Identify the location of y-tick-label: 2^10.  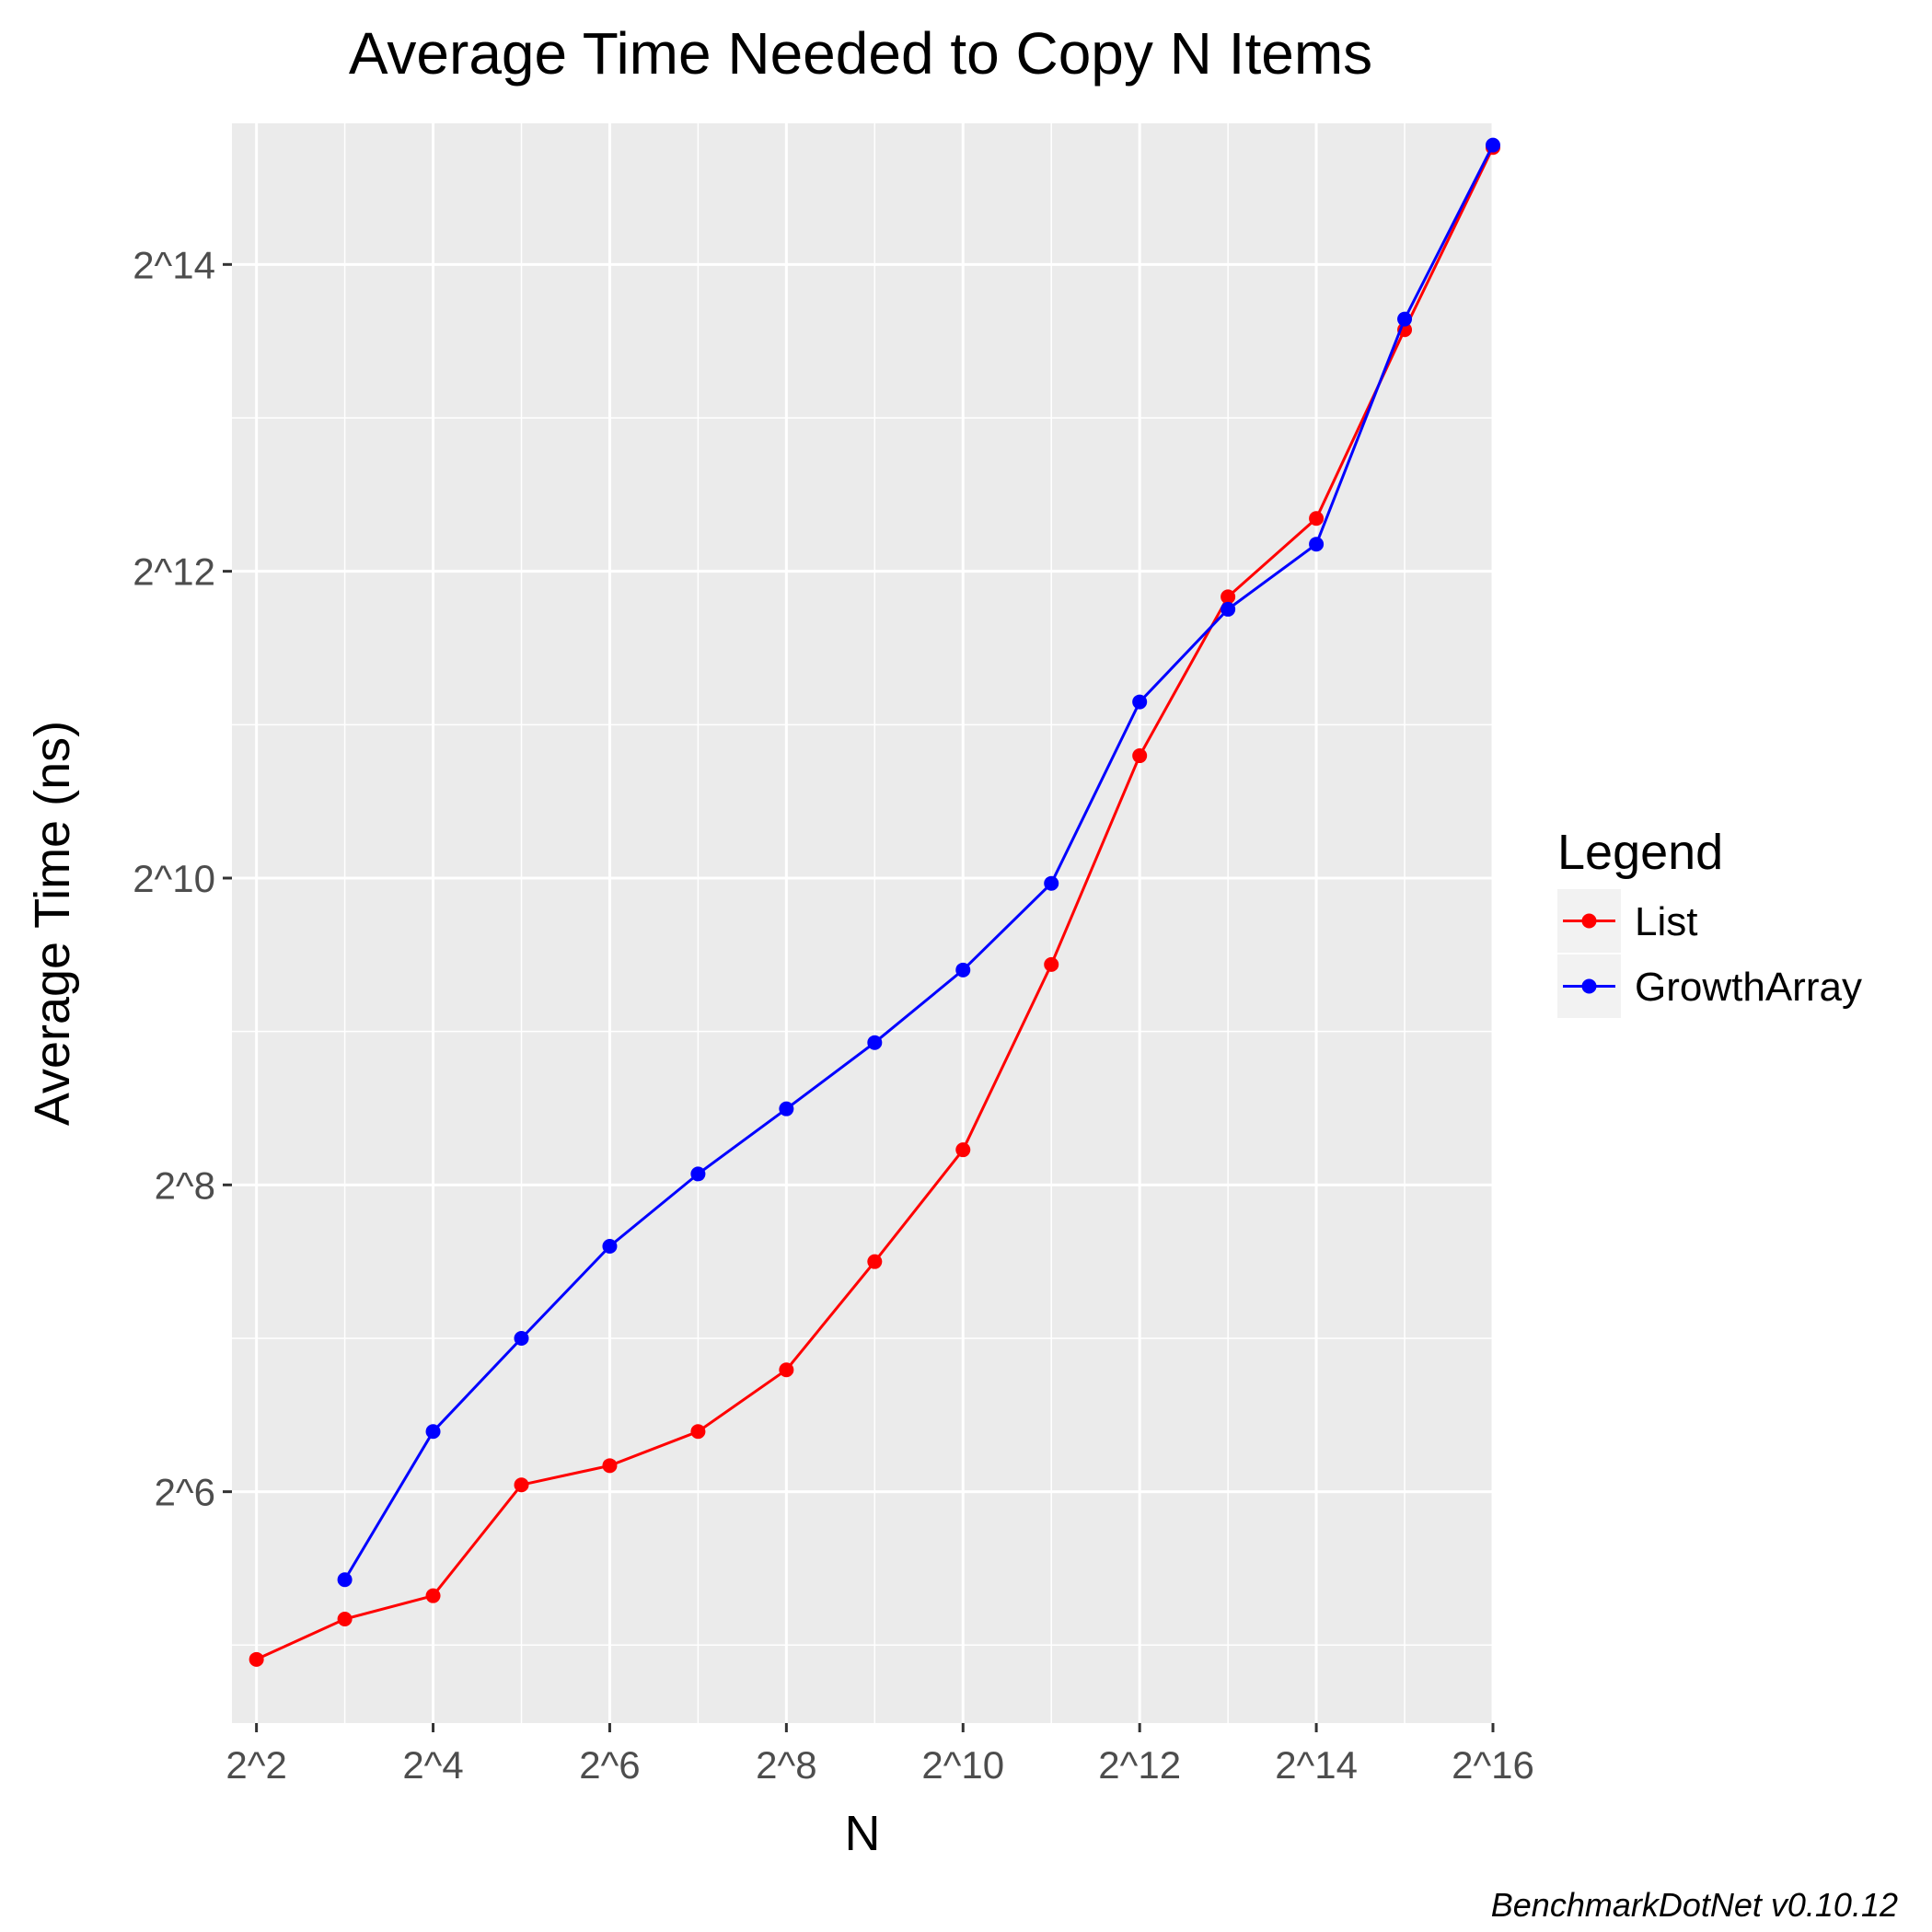
(174, 879).